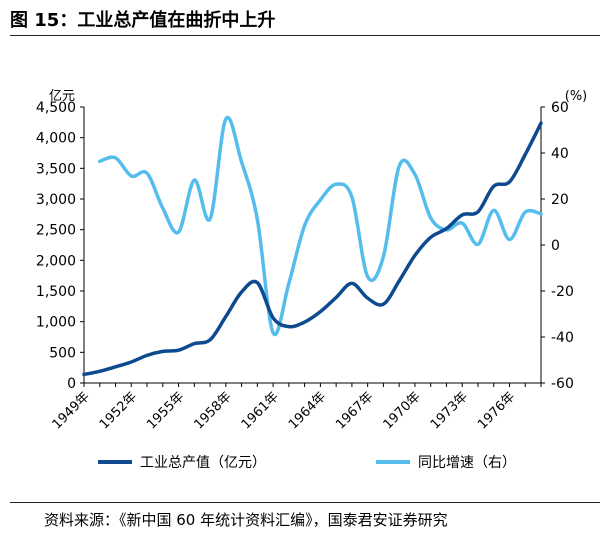 Image resolution: width=607 pixels, height=535 pixels. I want to click on x-tick-label: 1955年, so click(165, 410).